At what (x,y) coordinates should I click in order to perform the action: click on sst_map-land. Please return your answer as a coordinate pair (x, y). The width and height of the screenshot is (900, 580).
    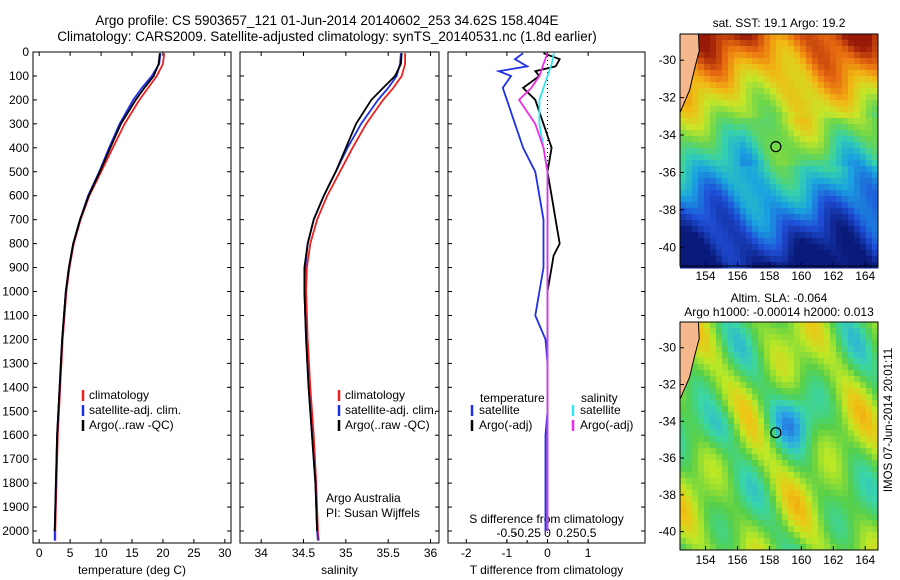
    Looking at the image, I should click on (689, 73).